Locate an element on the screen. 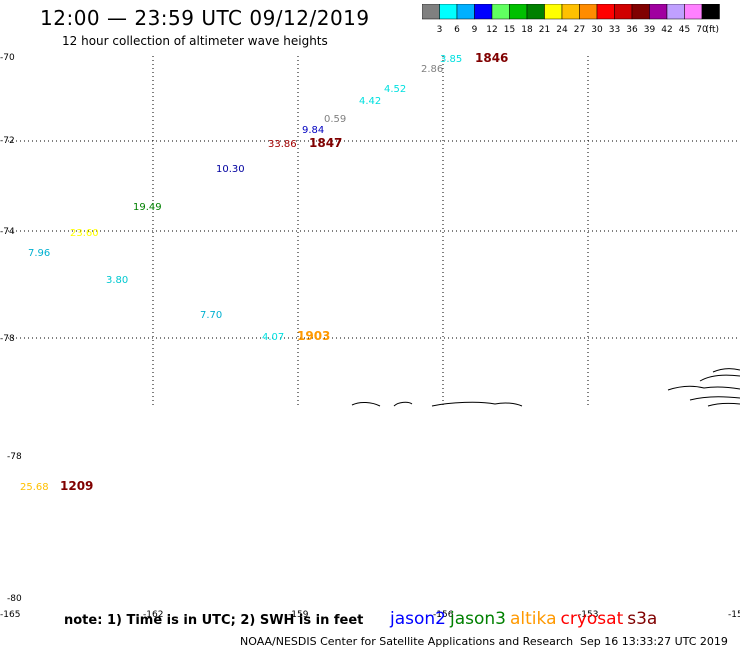 Image resolution: width=740 pixels, height=650 pixels. scale-tick-label: 27 is located at coordinates (579, 30).